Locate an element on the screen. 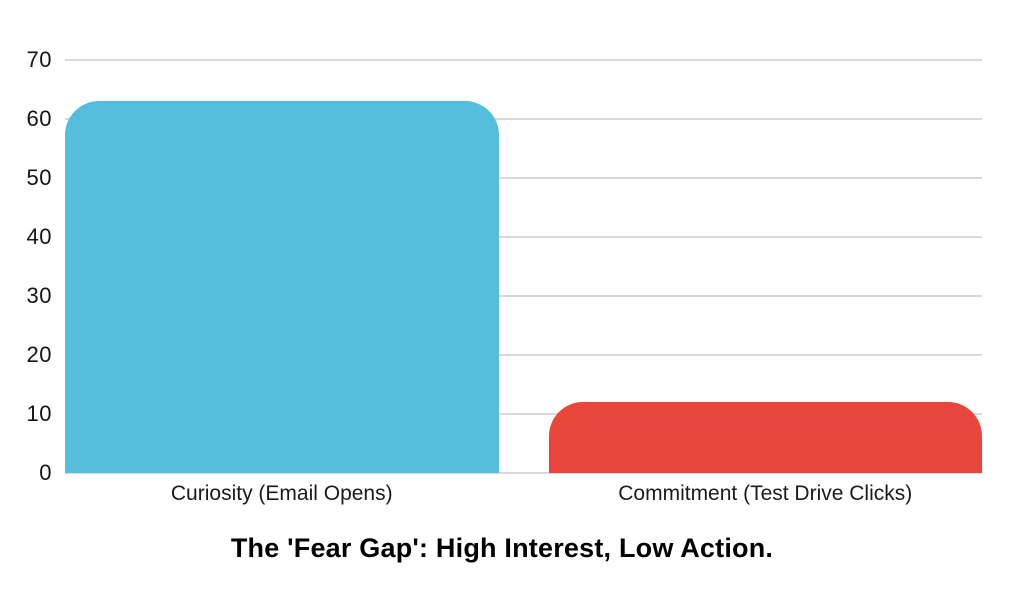 Image resolution: width=1024 pixels, height=612 pixels. y-tick-label-30: 30 is located at coordinates (39, 295).